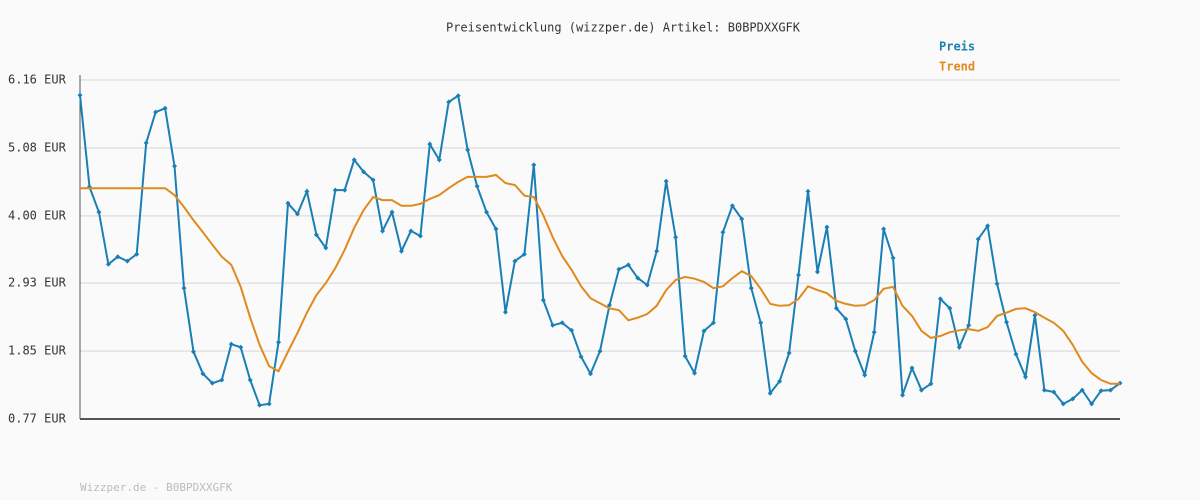 The width and height of the screenshot is (1200, 500). Describe the element at coordinates (37, 419) in the screenshot. I see `y-tick-label: 0.77 EUR` at that location.